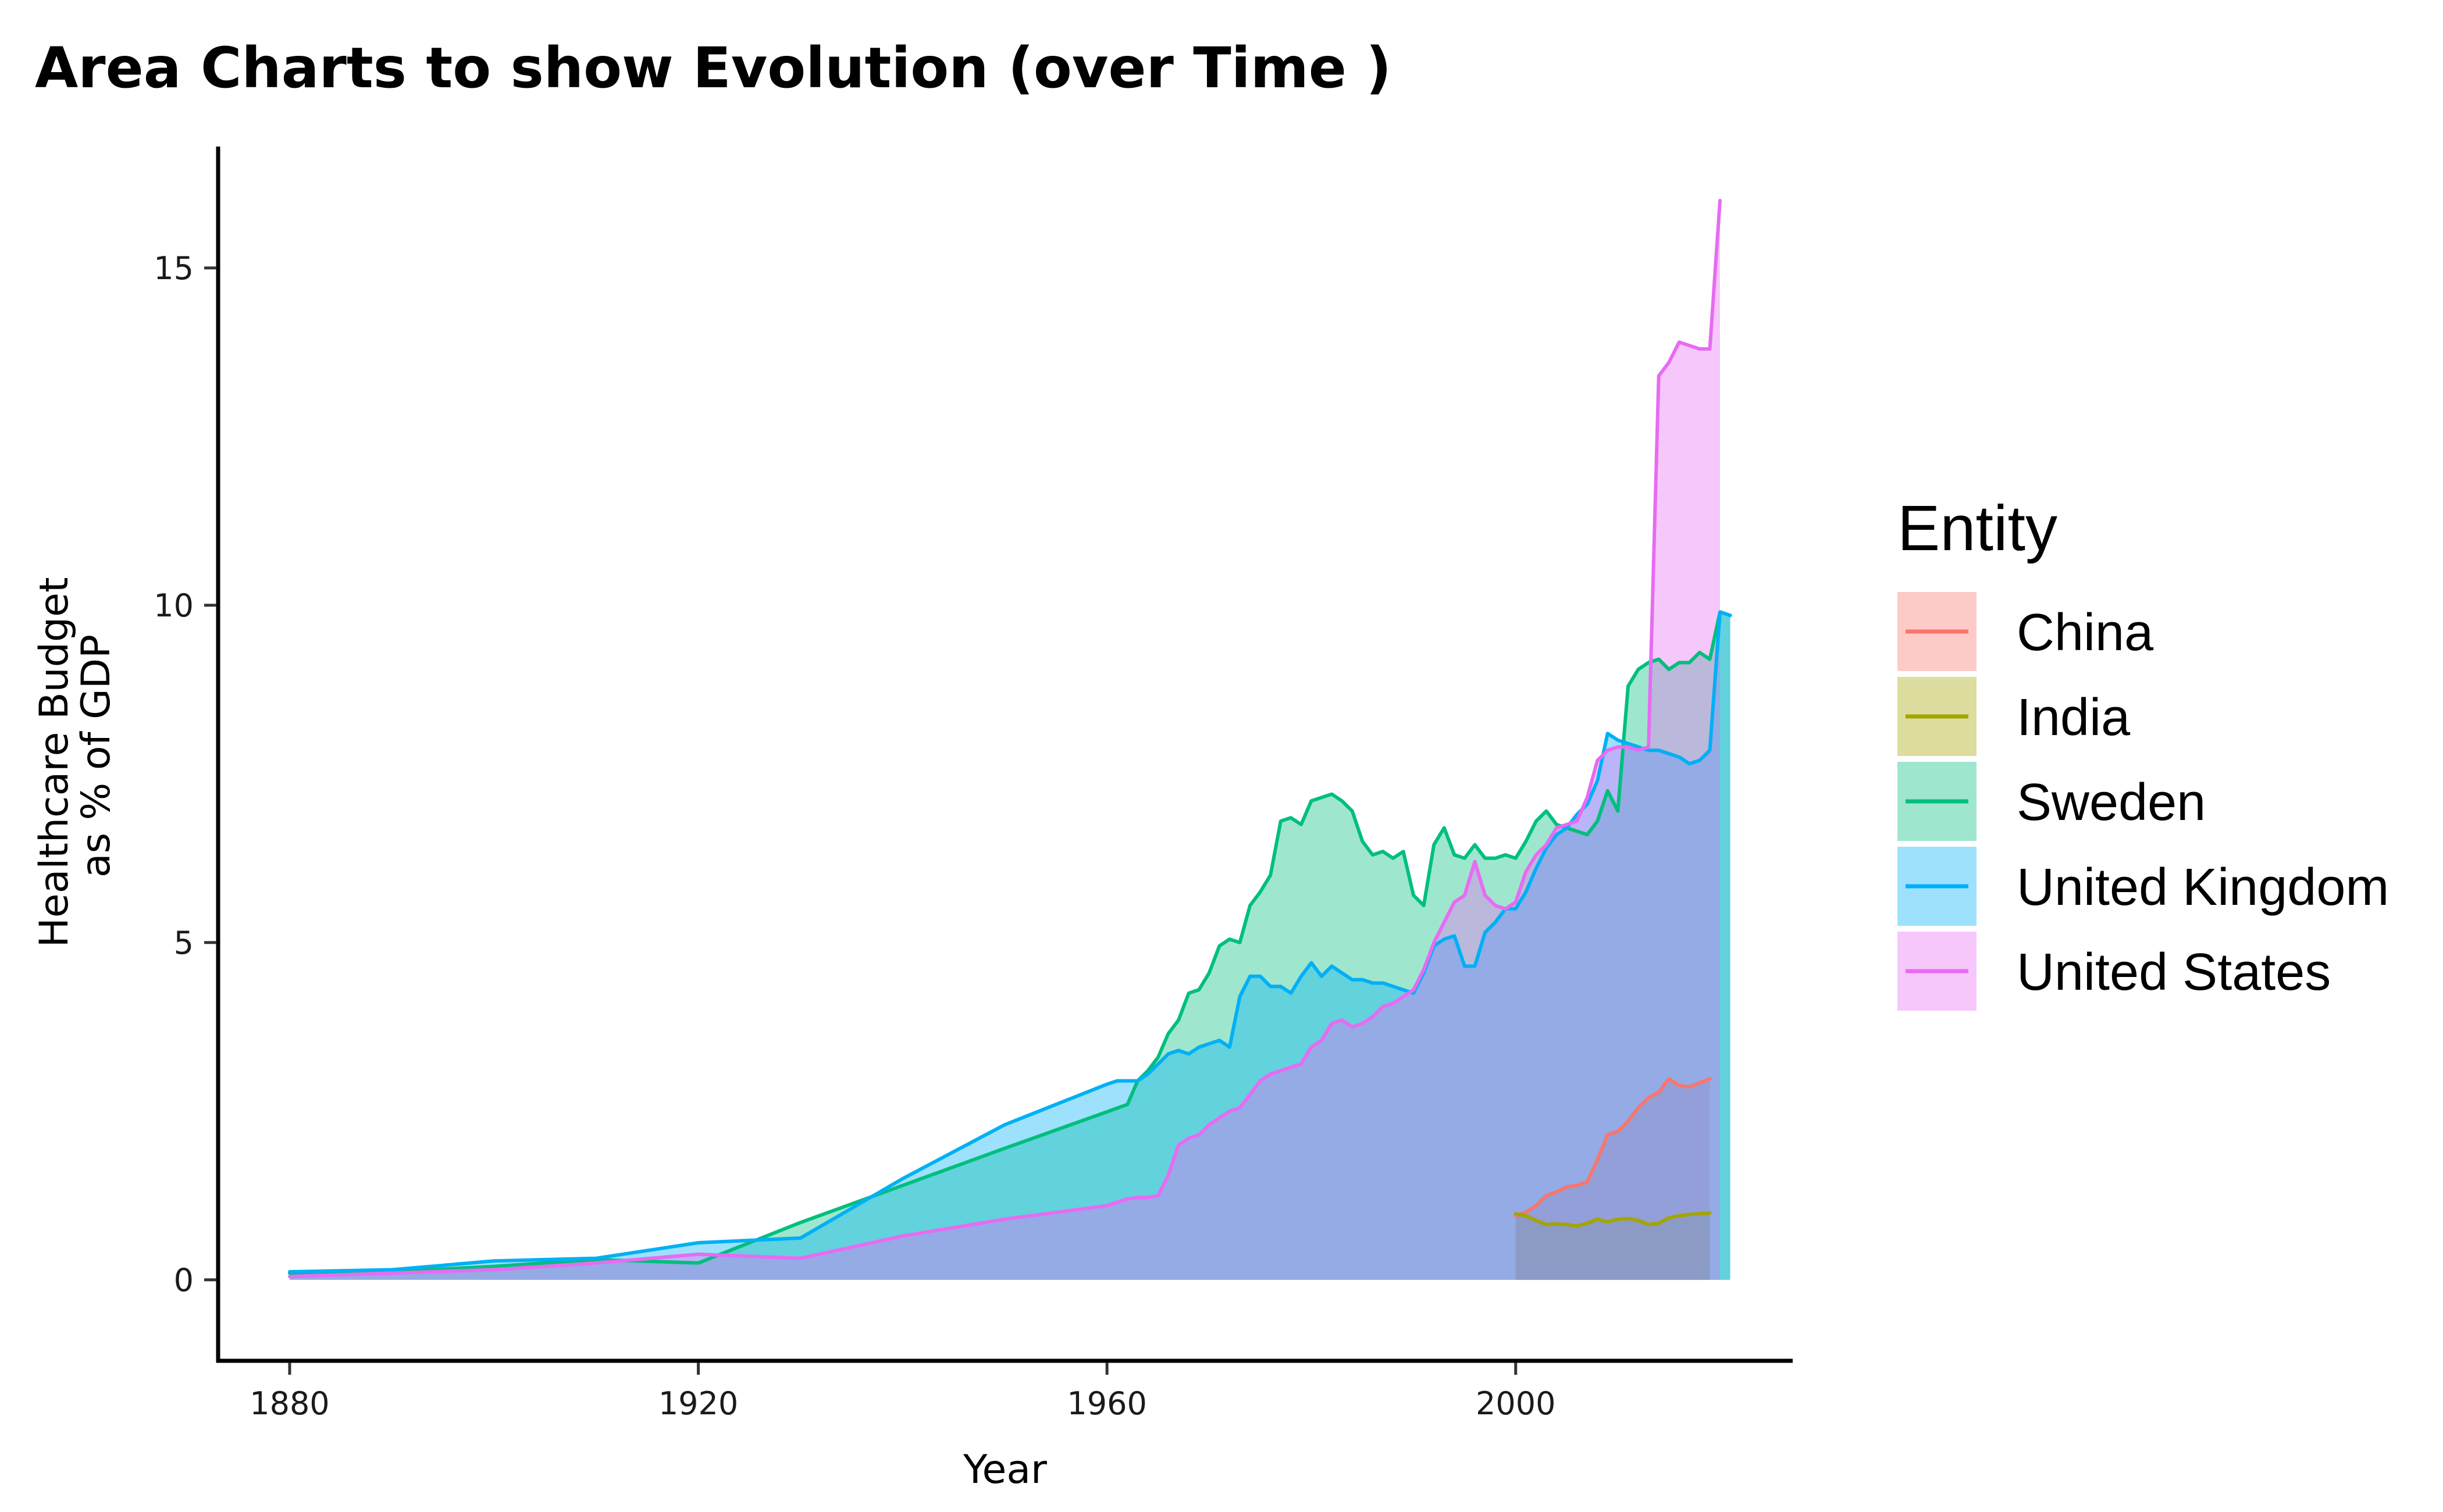 The width and height of the screenshot is (2443, 1512). I want to click on line-china, so click(1612, 1147).